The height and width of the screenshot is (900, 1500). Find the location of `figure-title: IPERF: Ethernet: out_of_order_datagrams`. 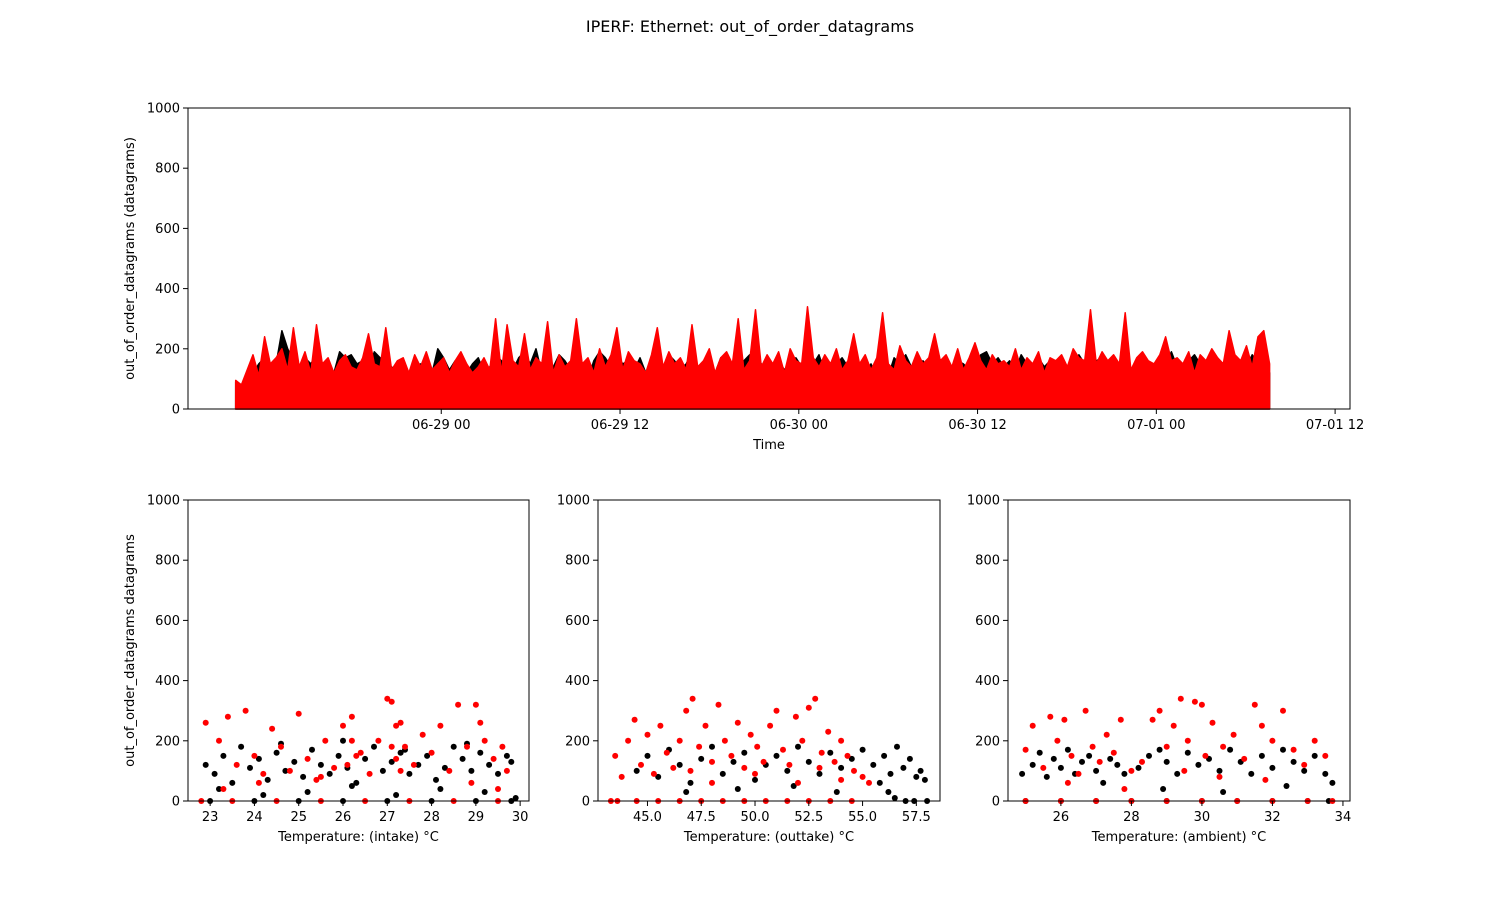

figure-title: IPERF: Ethernet: out_of_order_datagrams is located at coordinates (750, 27).